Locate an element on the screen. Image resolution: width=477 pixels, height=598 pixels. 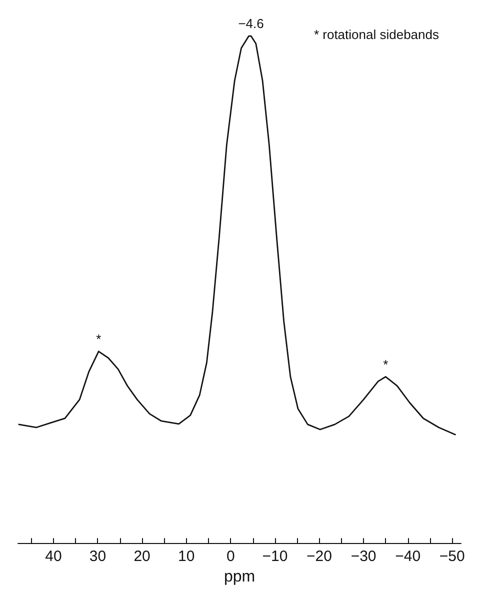
x-tick-label: 40 is located at coordinates (53, 557).